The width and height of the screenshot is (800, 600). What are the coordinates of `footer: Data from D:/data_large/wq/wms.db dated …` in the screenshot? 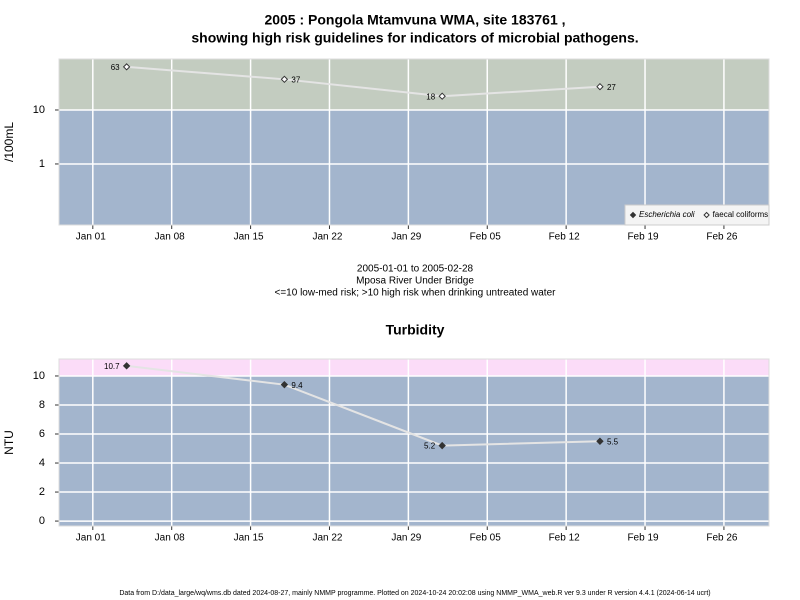 It's located at (414, 593).